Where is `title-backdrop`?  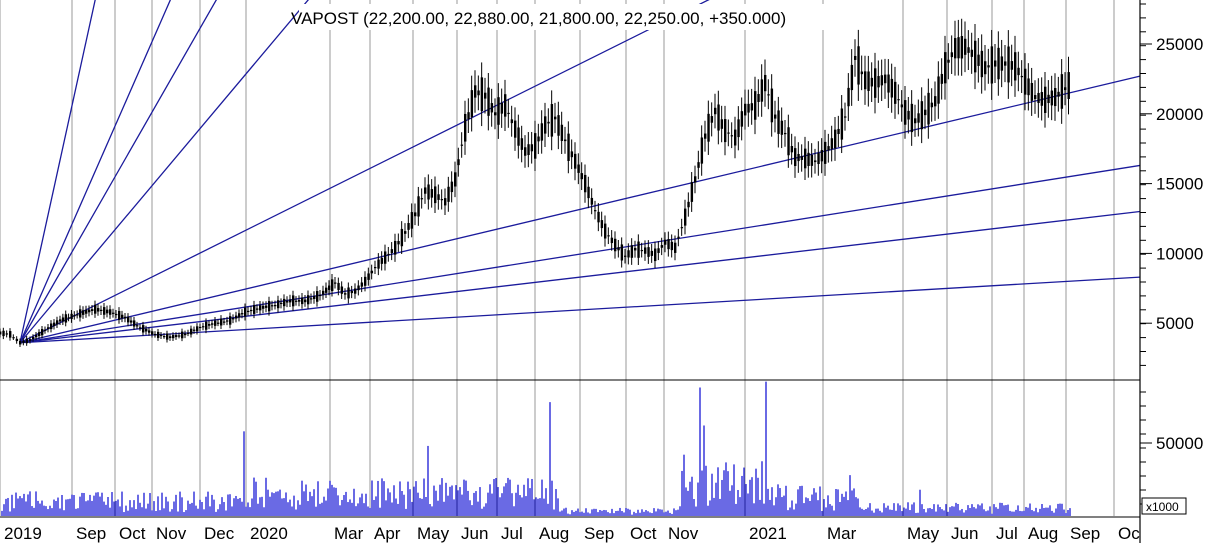
title-backdrop is located at coordinates (569, 17).